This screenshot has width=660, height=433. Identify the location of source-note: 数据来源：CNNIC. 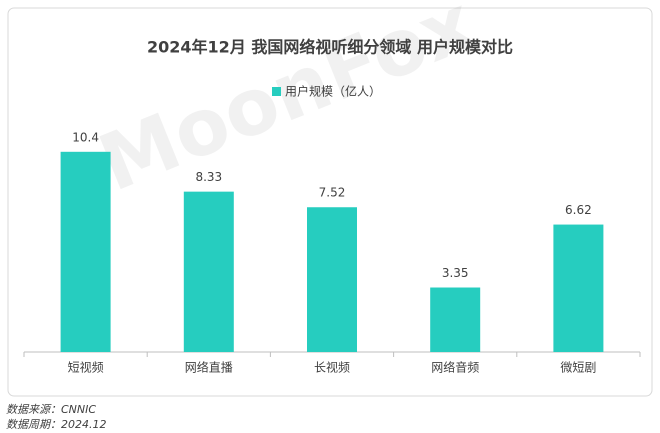
(51, 409).